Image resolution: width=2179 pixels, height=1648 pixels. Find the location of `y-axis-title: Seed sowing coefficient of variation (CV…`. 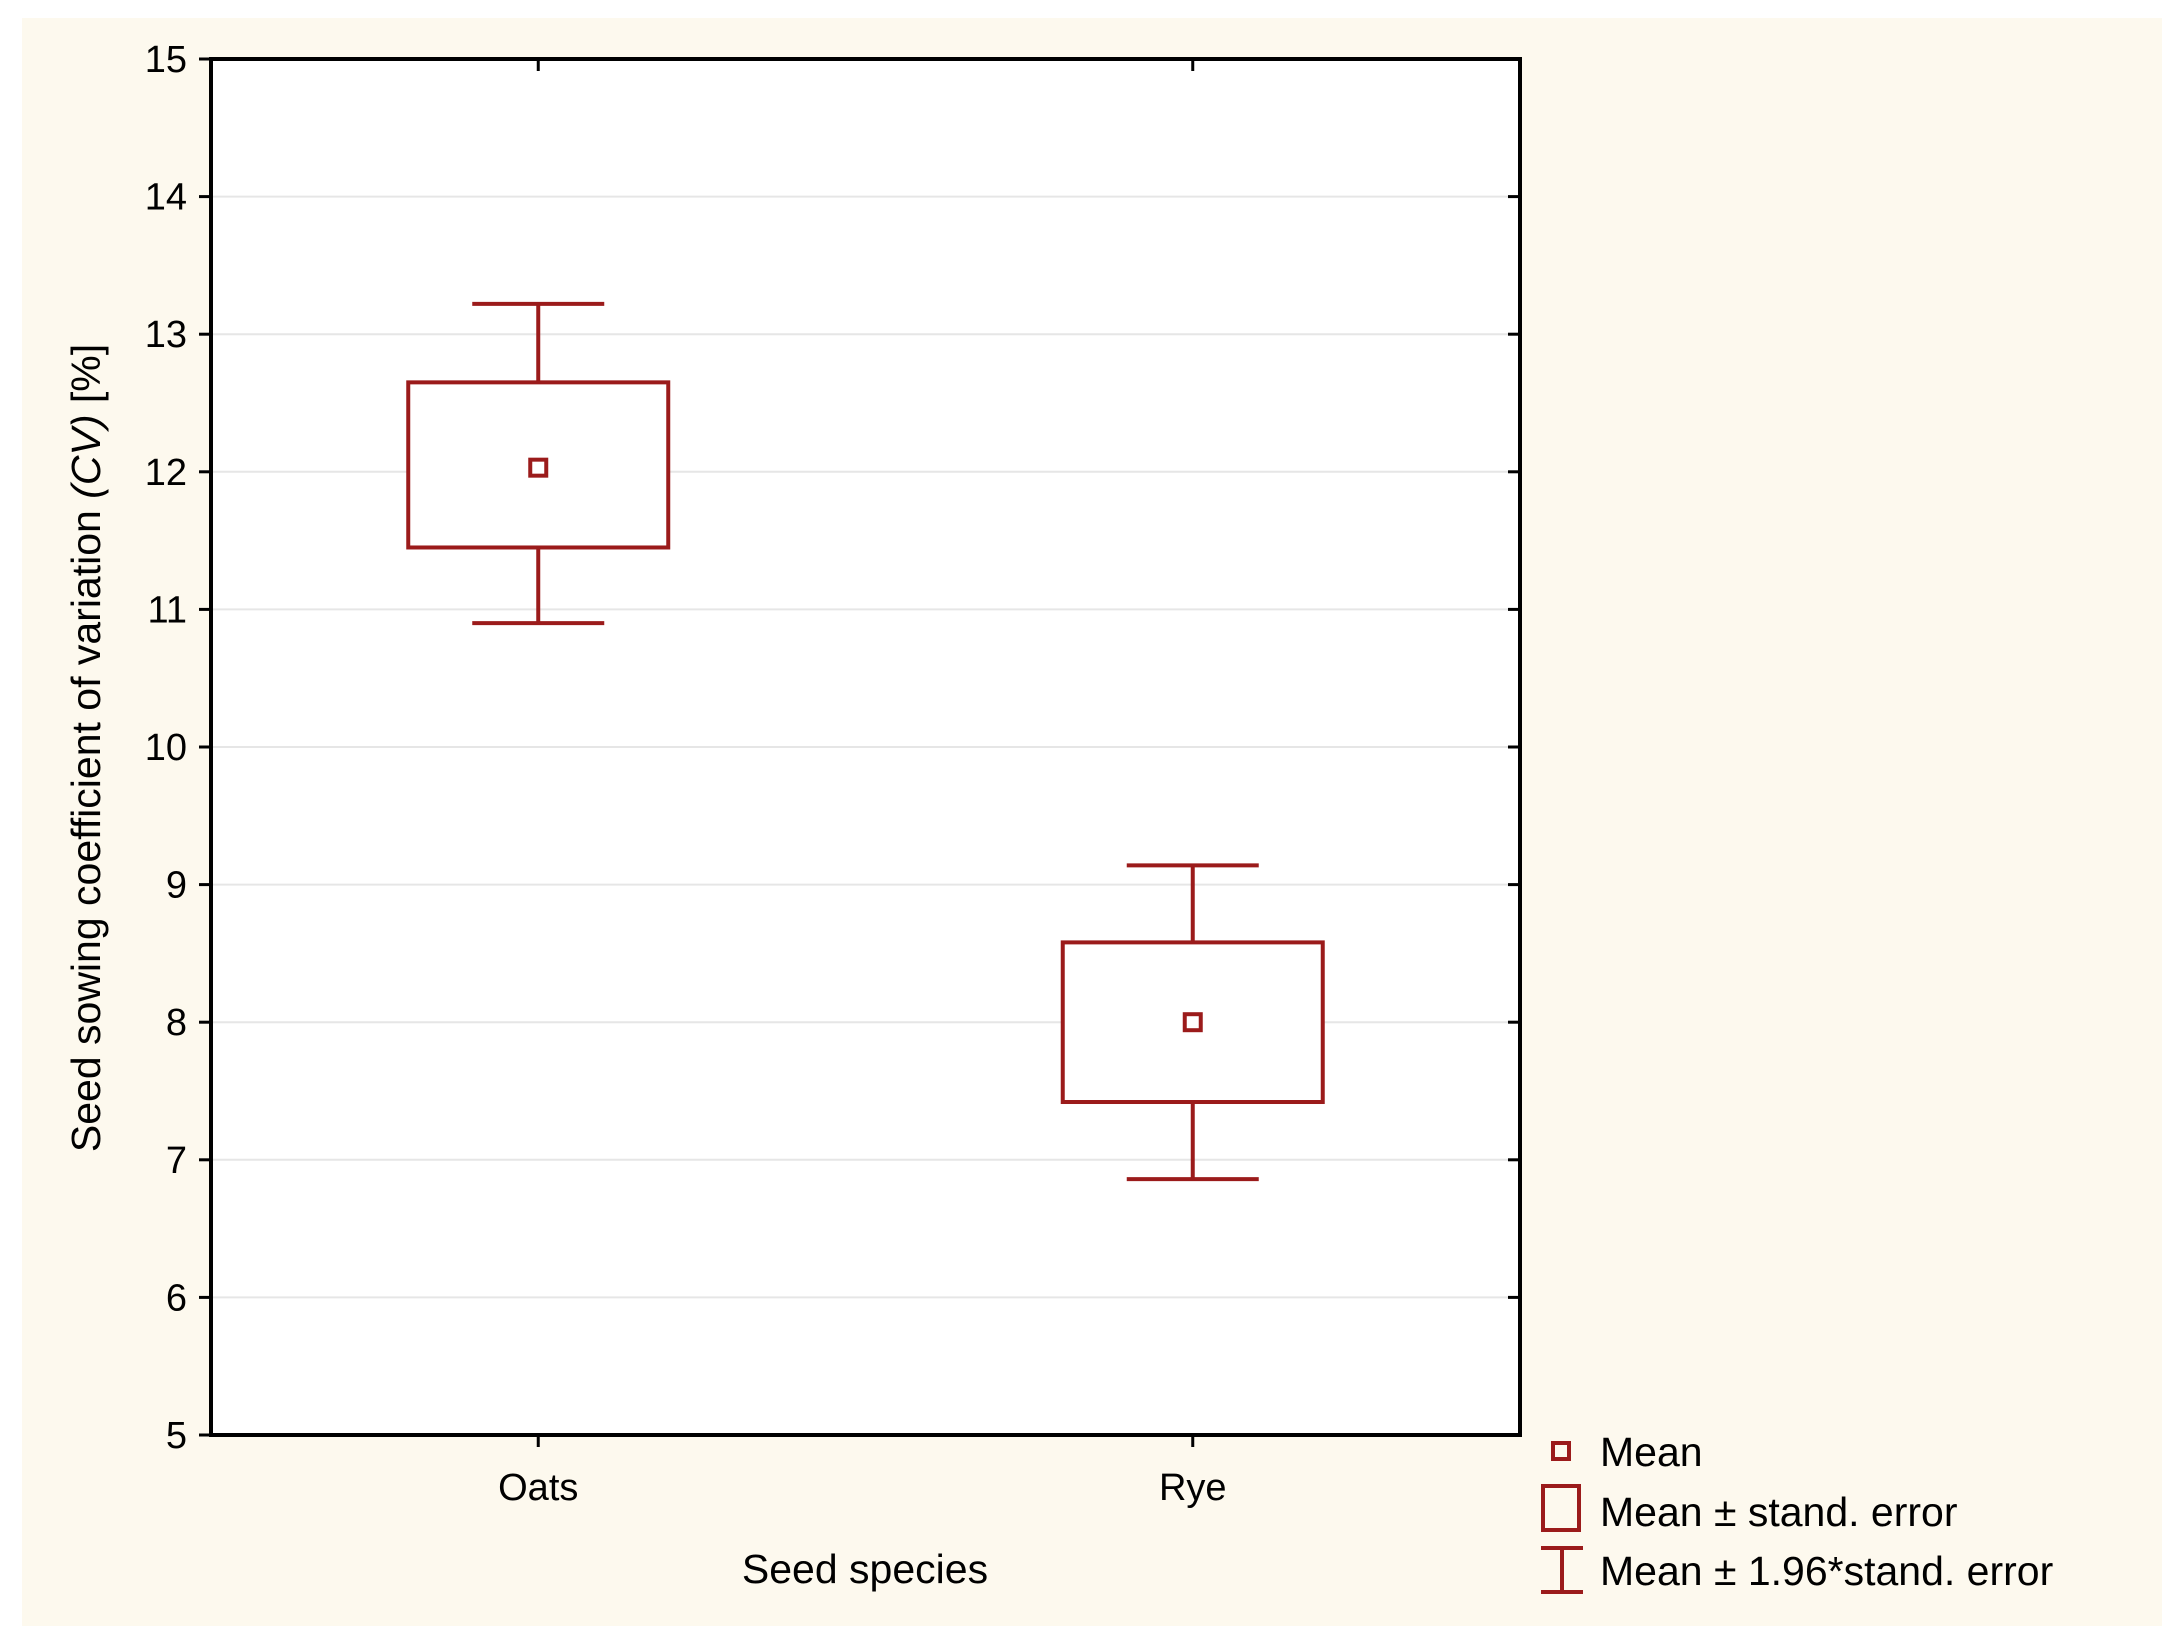

y-axis-title: Seed sowing coefficient of variation (CV… is located at coordinates (86, 748).